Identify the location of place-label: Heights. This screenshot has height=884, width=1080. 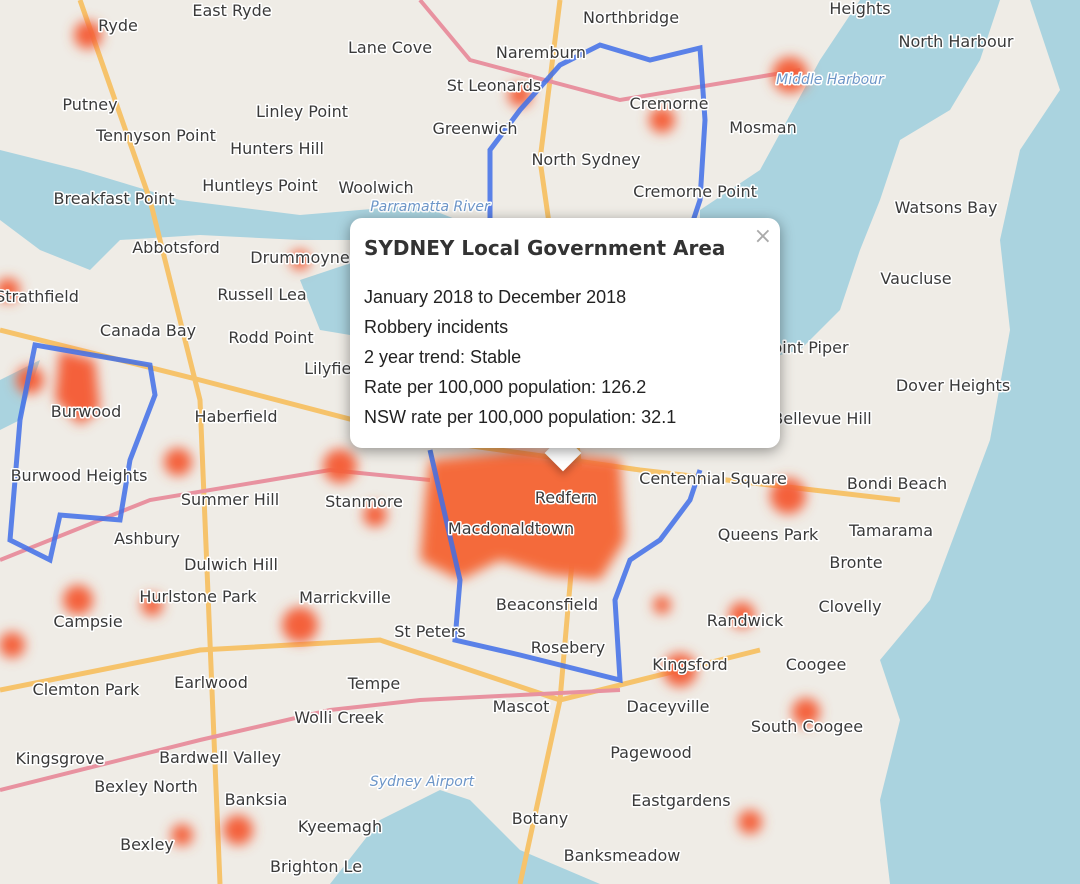
(859, 9).